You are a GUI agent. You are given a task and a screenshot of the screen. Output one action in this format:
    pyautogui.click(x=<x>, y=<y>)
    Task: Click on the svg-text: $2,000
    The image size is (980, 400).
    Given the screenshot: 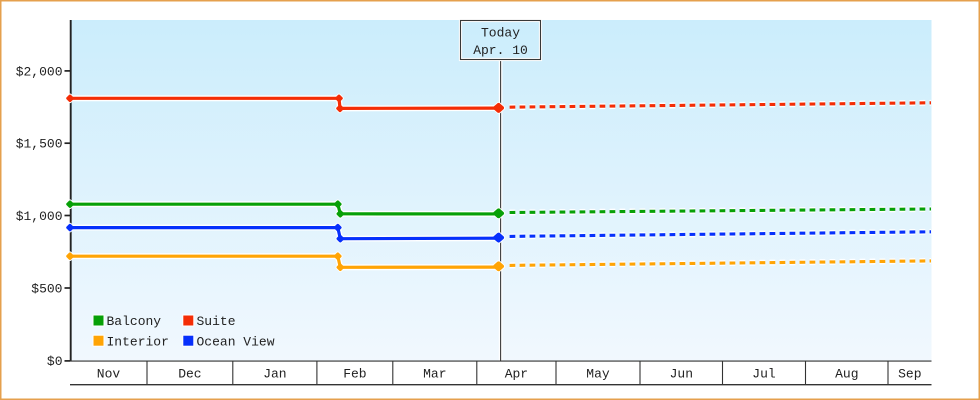 What is the action you would take?
    pyautogui.click(x=39, y=71)
    